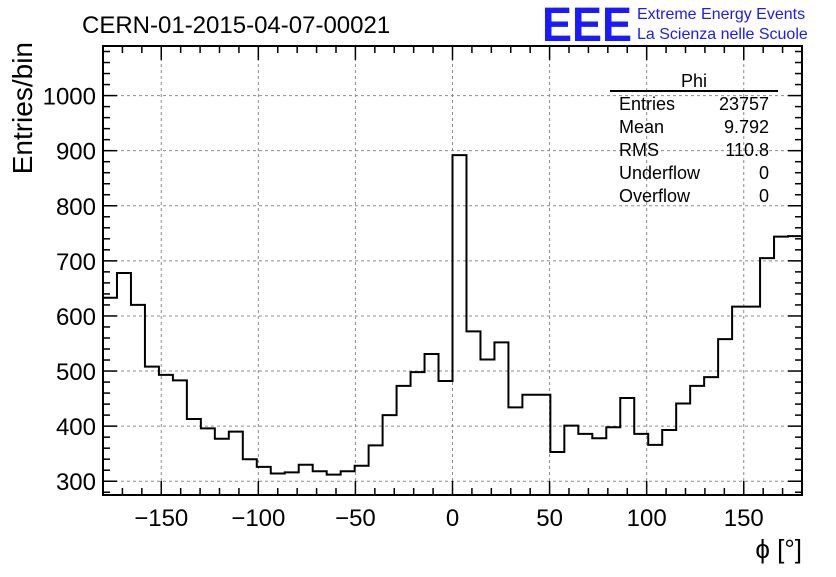 This screenshot has height=577, width=836. What do you see at coordinates (722, 34) in the screenshot?
I see `org-name-line2: La Scienza nelle Scuole` at bounding box center [722, 34].